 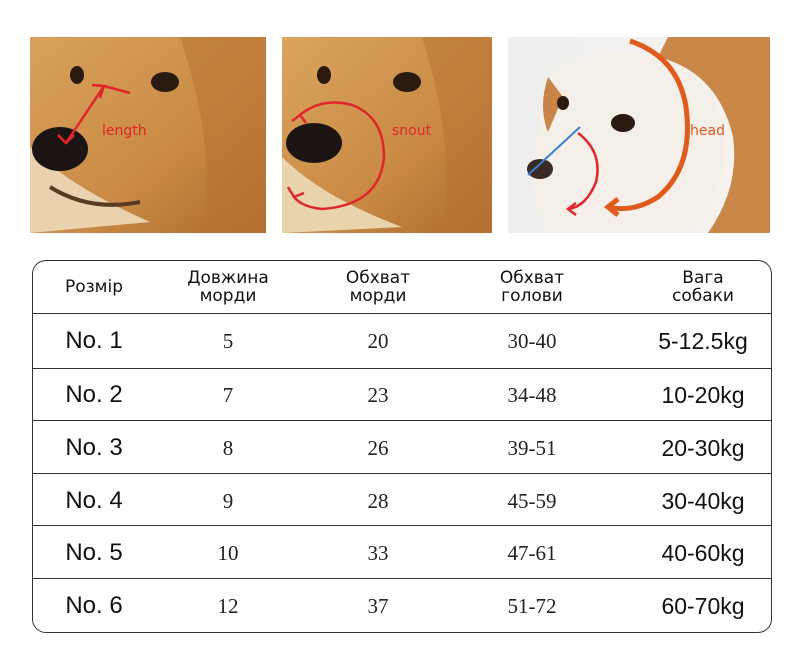 I want to click on size-cell: No. 5, so click(x=94, y=552).